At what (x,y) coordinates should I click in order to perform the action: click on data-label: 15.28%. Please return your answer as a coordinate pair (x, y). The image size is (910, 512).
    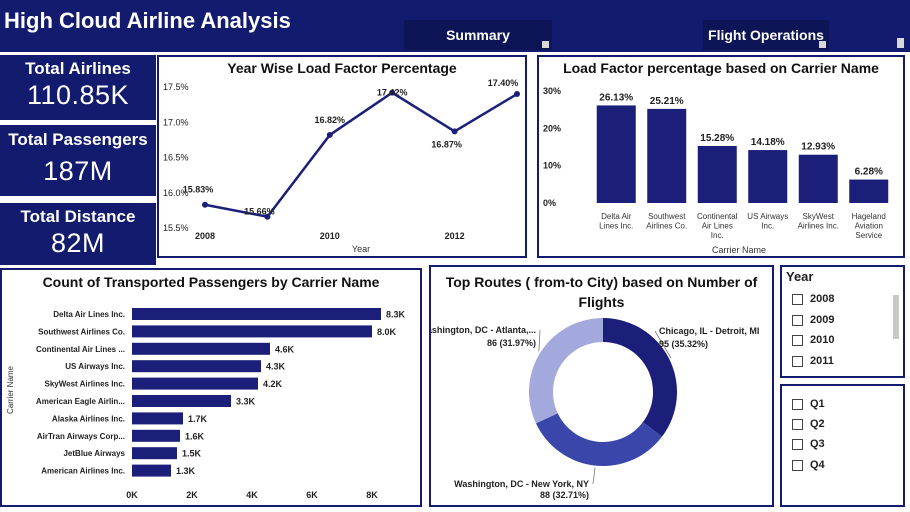
    Looking at the image, I should click on (717, 138).